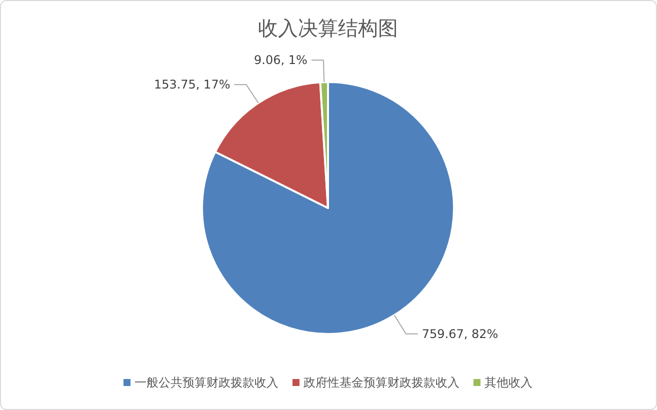  What do you see at coordinates (281, 60) in the screenshot?
I see `data-label: 9.06, 1%` at bounding box center [281, 60].